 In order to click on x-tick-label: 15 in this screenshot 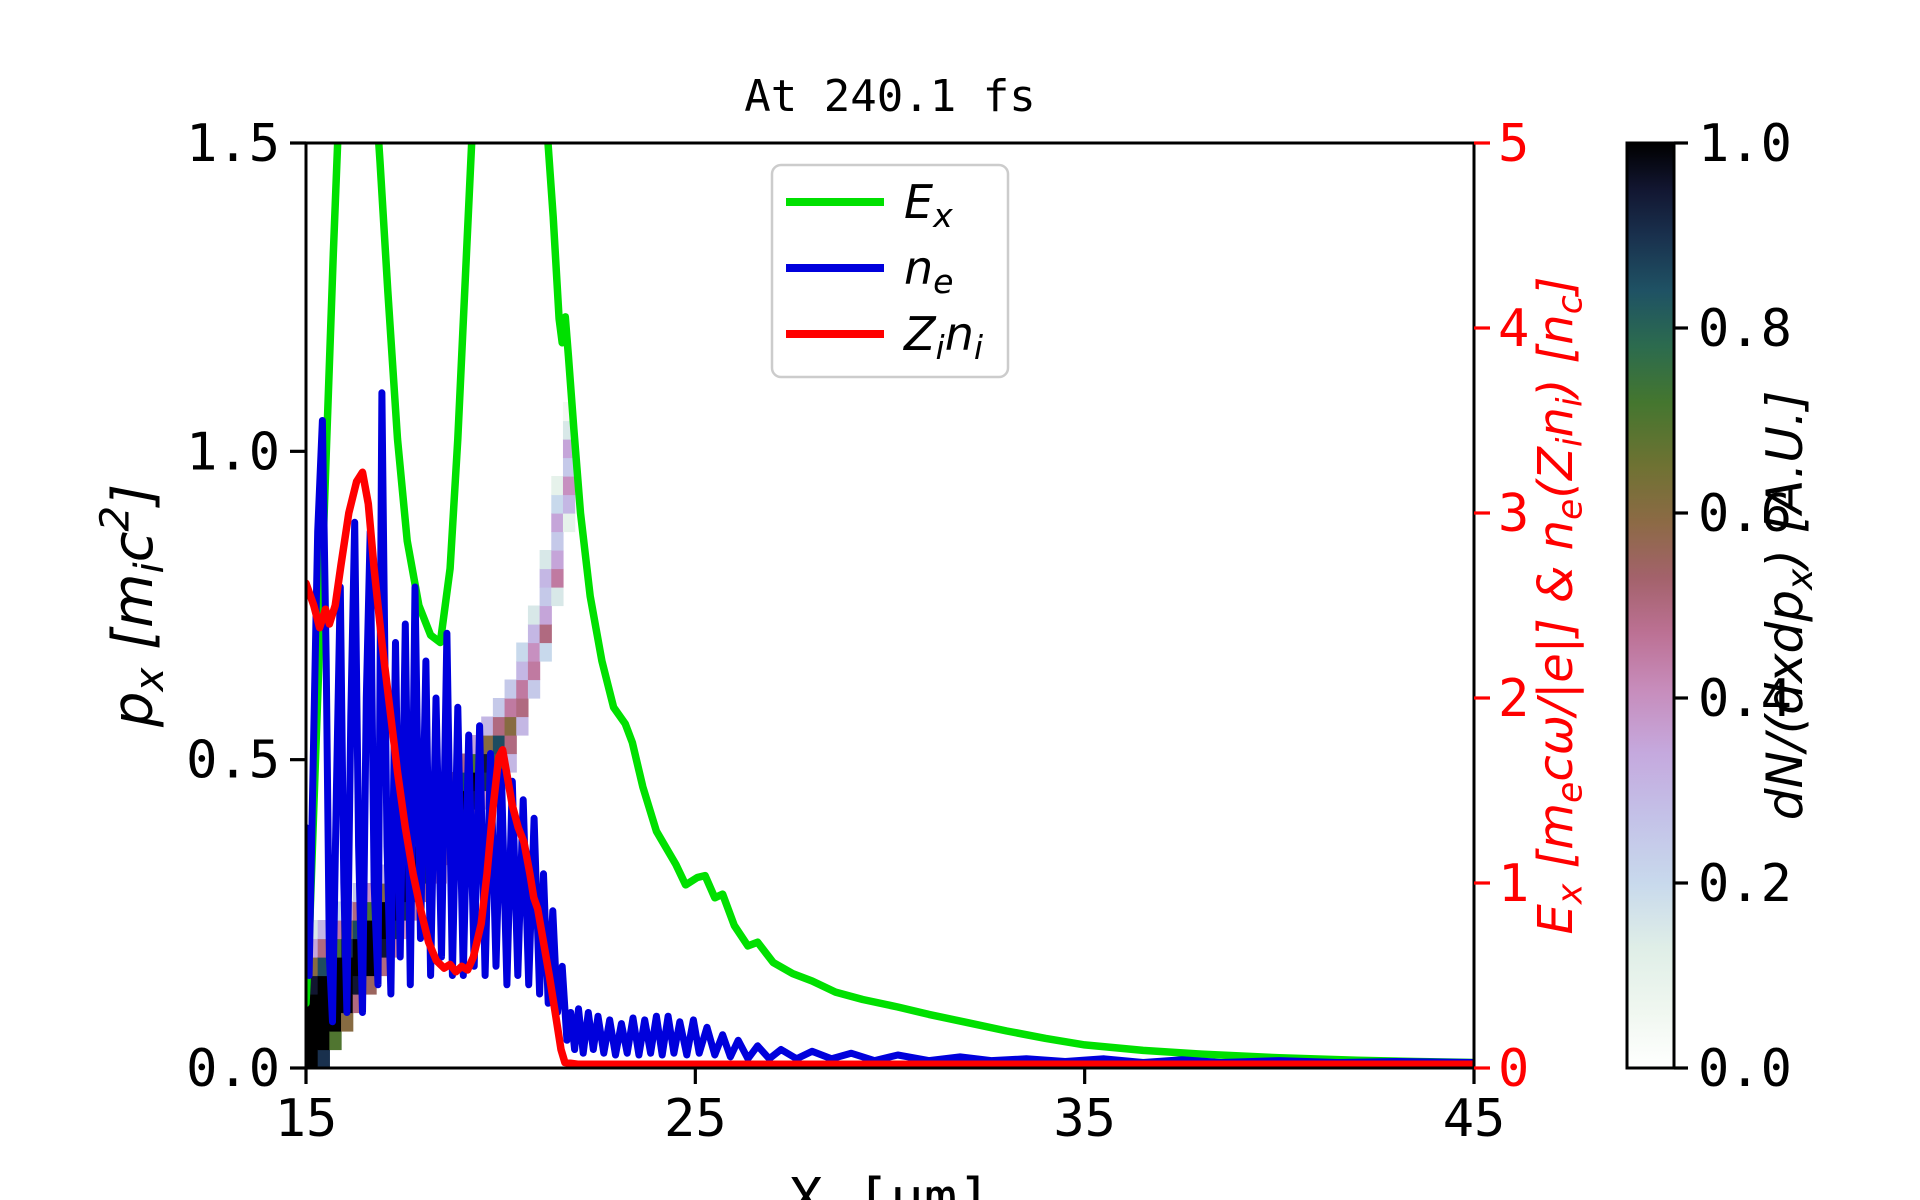, I will do `click(306, 1119)`.